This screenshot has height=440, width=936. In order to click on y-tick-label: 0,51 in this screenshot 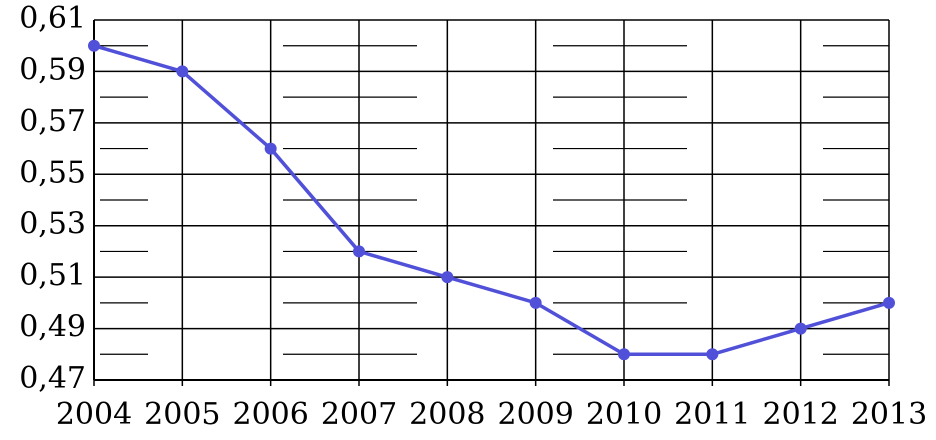, I will do `click(52, 275)`.